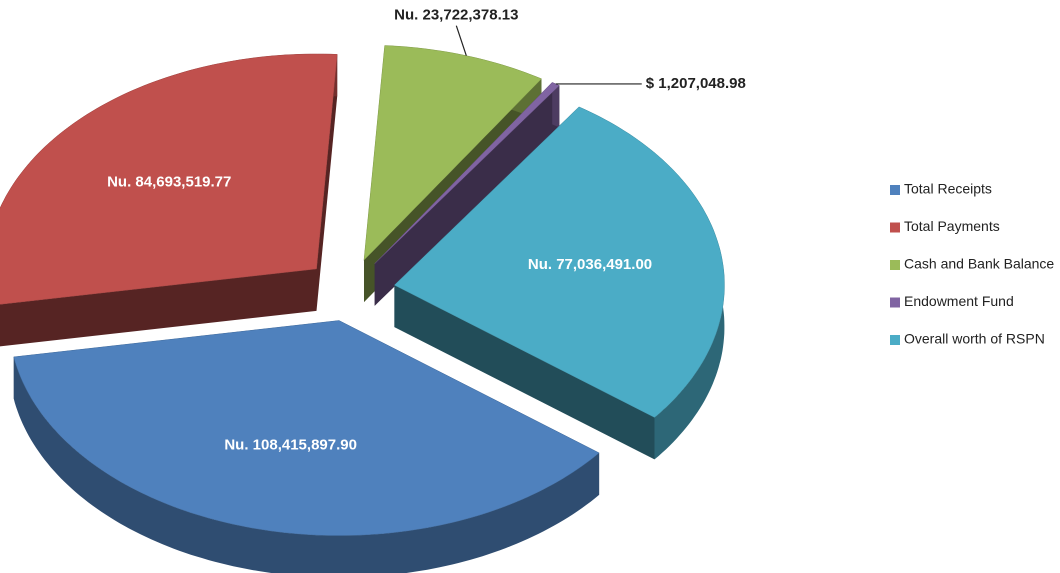 Image resolution: width=1060 pixels, height=573 pixels. I want to click on legend-label: Total Payments, so click(952, 226).